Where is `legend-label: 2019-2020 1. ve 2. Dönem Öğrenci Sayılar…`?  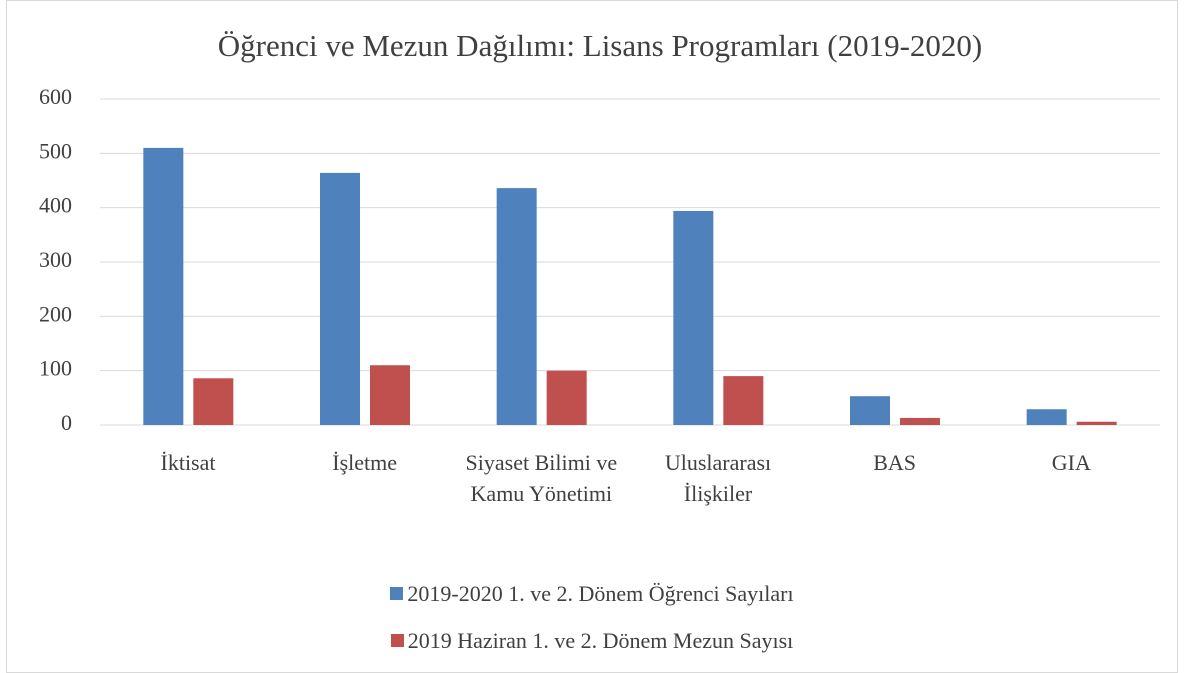
legend-label: 2019-2020 1. ve 2. Dönem Öğrenci Sayılar… is located at coordinates (600, 593).